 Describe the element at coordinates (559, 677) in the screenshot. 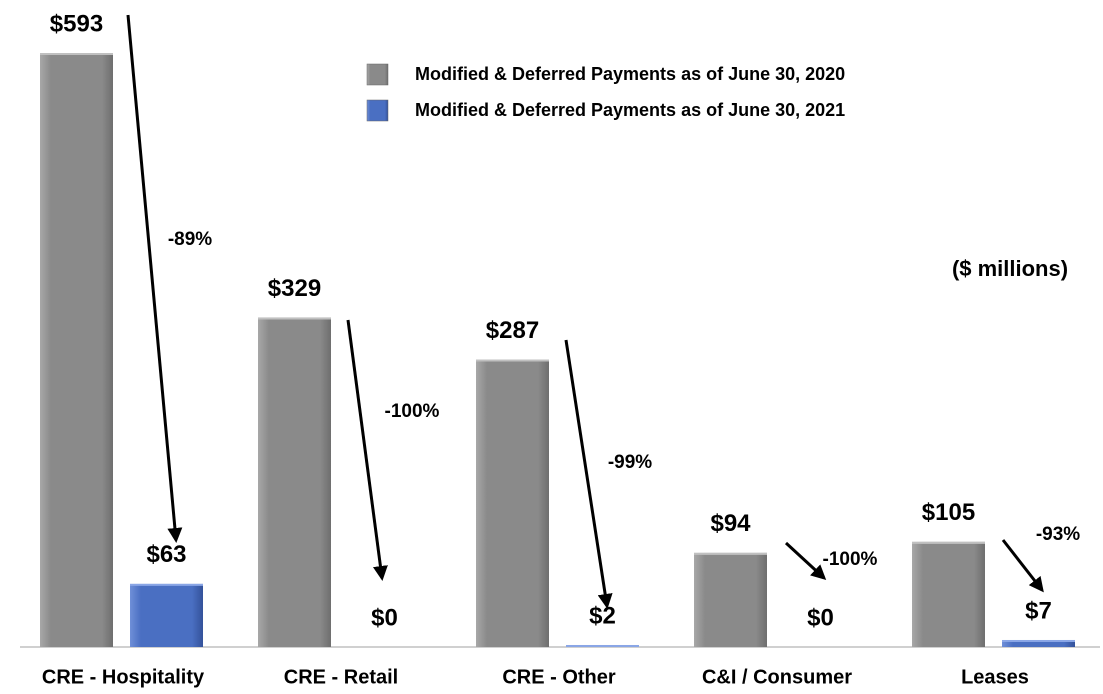

I see `x-tick-label: CRE - Other` at that location.